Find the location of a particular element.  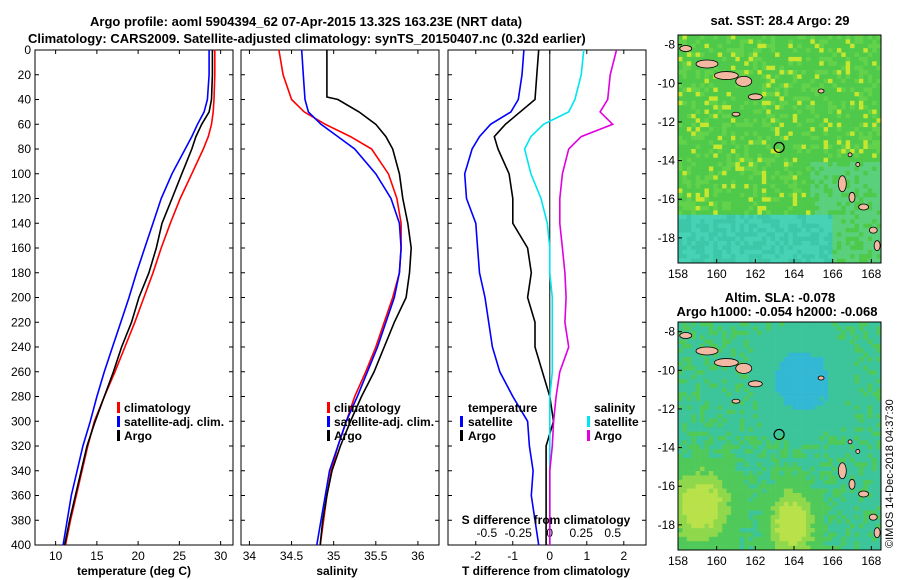

legend-title-salinity: salinity is located at coordinates (615, 408).